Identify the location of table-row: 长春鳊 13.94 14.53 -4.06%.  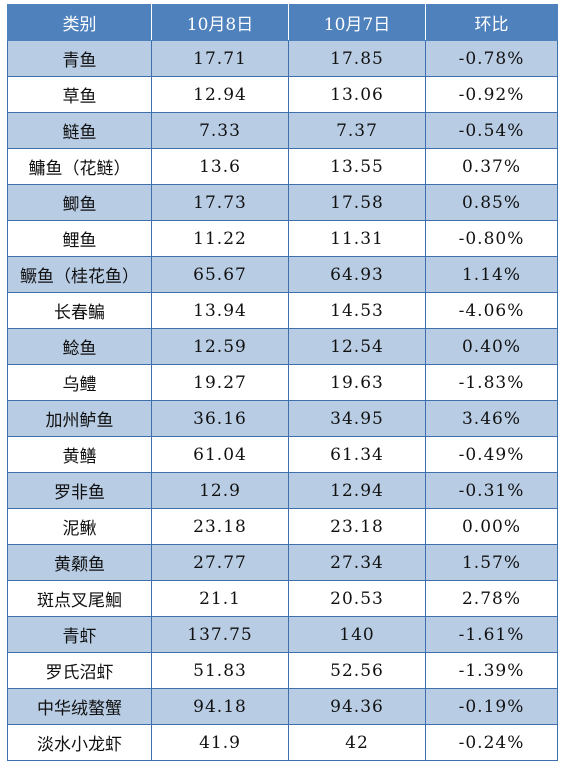
(282, 310).